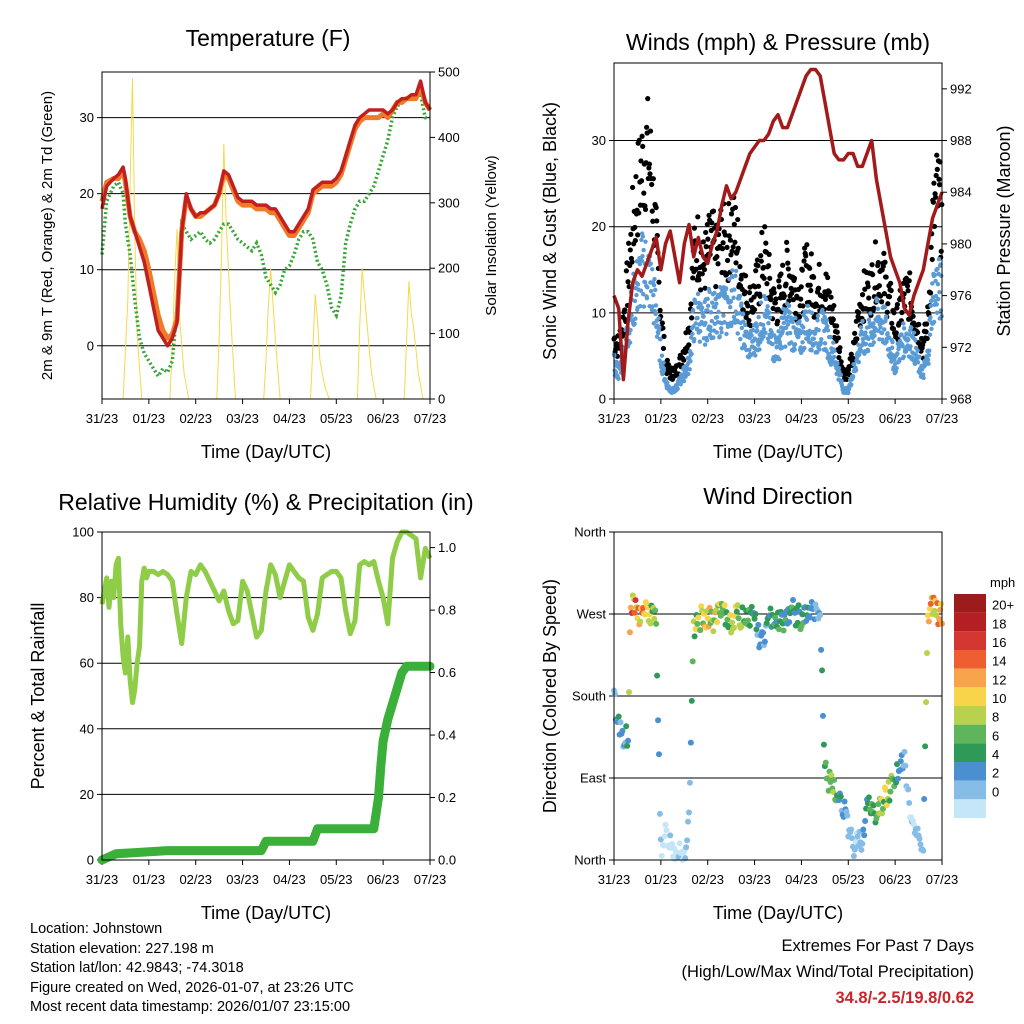  I want to click on humidity-ytick-label: 20, so click(87, 794).